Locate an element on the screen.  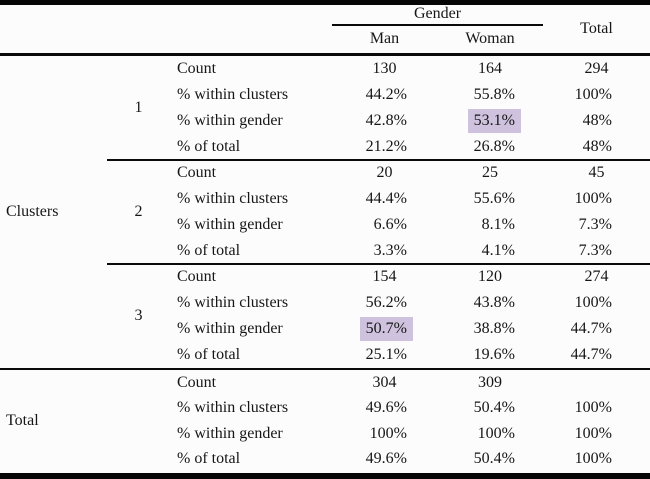
highlight-mark: 53.1% is located at coordinates (494, 121).